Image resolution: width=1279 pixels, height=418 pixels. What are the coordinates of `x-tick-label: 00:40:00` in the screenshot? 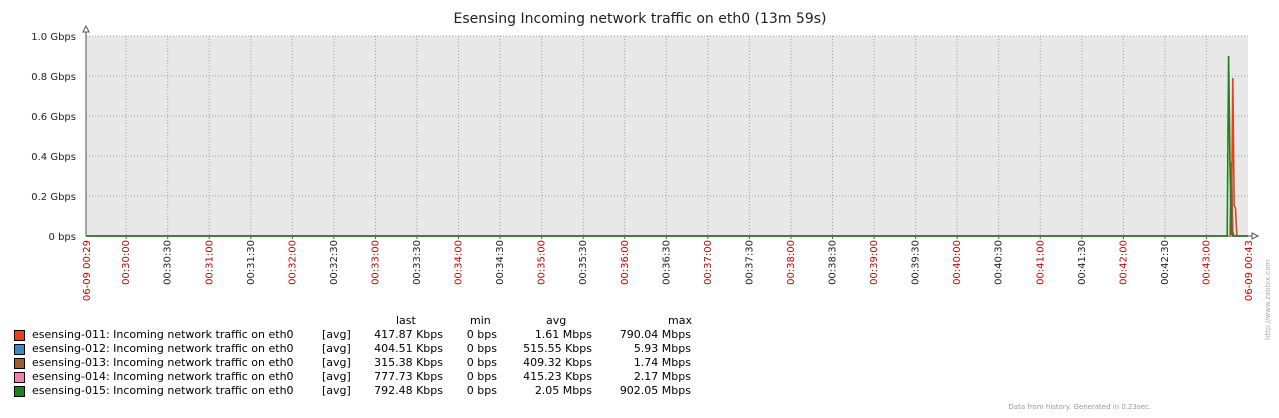 It's located at (957, 262).